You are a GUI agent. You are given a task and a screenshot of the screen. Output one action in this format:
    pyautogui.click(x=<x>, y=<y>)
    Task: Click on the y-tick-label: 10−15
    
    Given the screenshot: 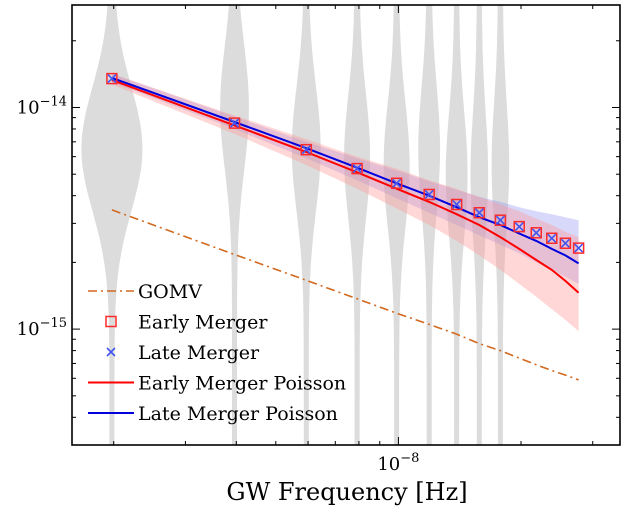 What is the action you would take?
    pyautogui.click(x=42, y=328)
    